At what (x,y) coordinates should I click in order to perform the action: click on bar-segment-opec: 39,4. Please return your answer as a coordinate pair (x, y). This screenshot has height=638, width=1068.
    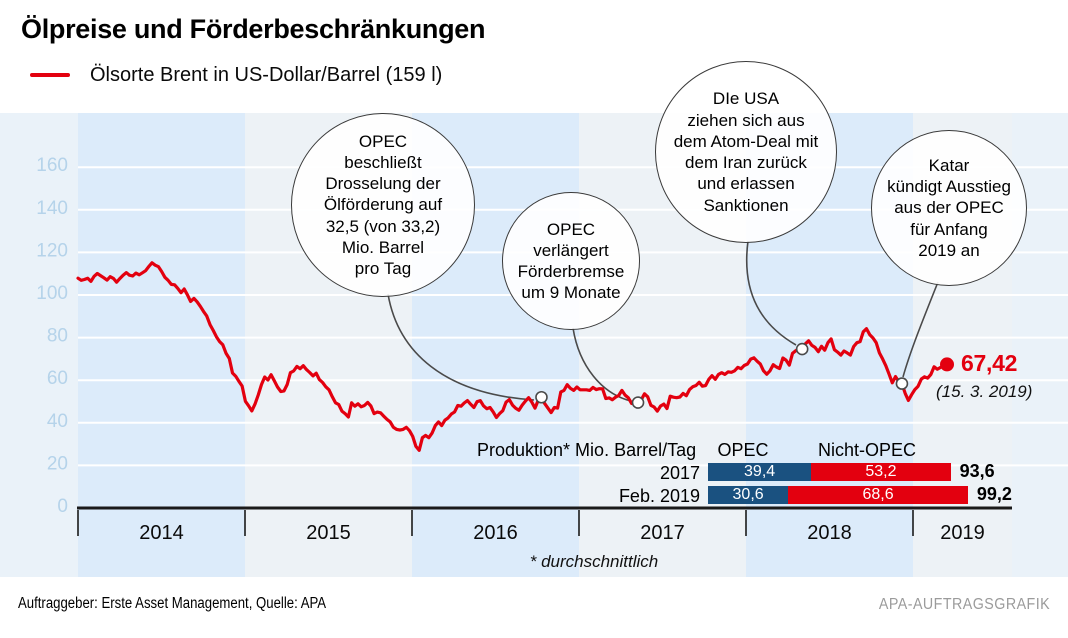
    Looking at the image, I should click on (760, 472).